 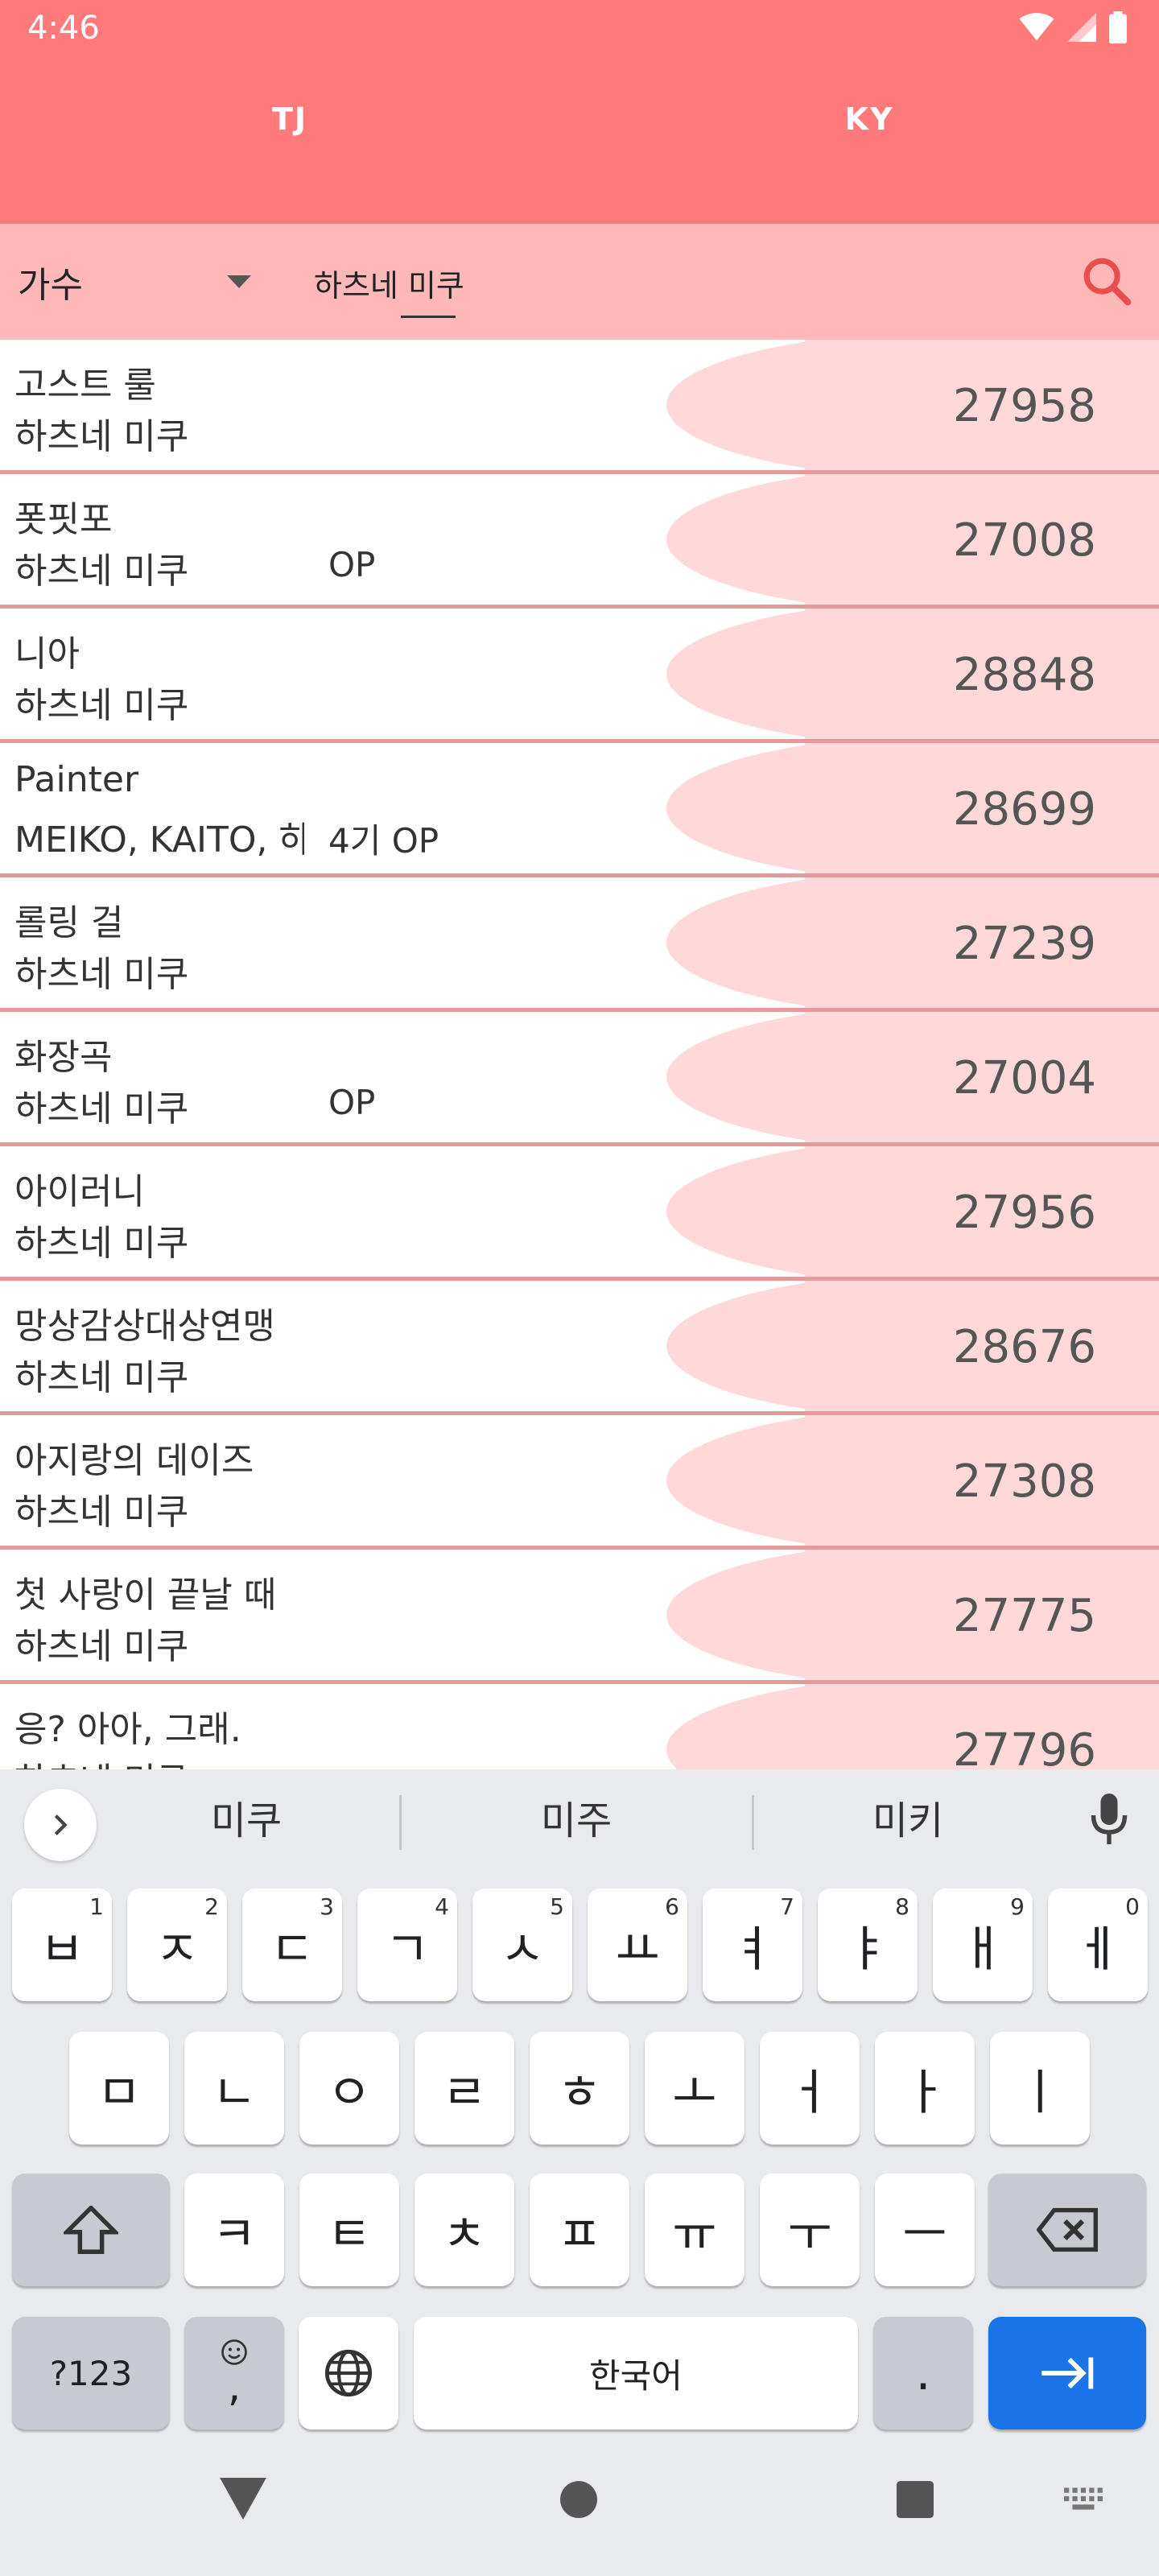 I want to click on keyboard-switch-icon, so click(x=1084, y=2499).